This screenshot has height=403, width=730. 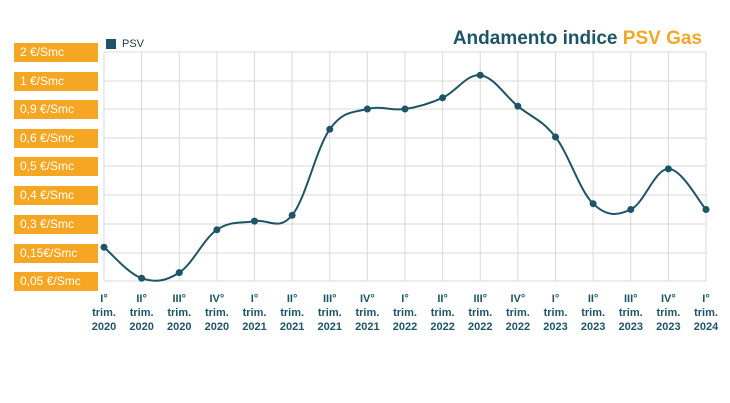 I want to click on chart-title-prefix: Andamento indice, so click(x=537, y=38).